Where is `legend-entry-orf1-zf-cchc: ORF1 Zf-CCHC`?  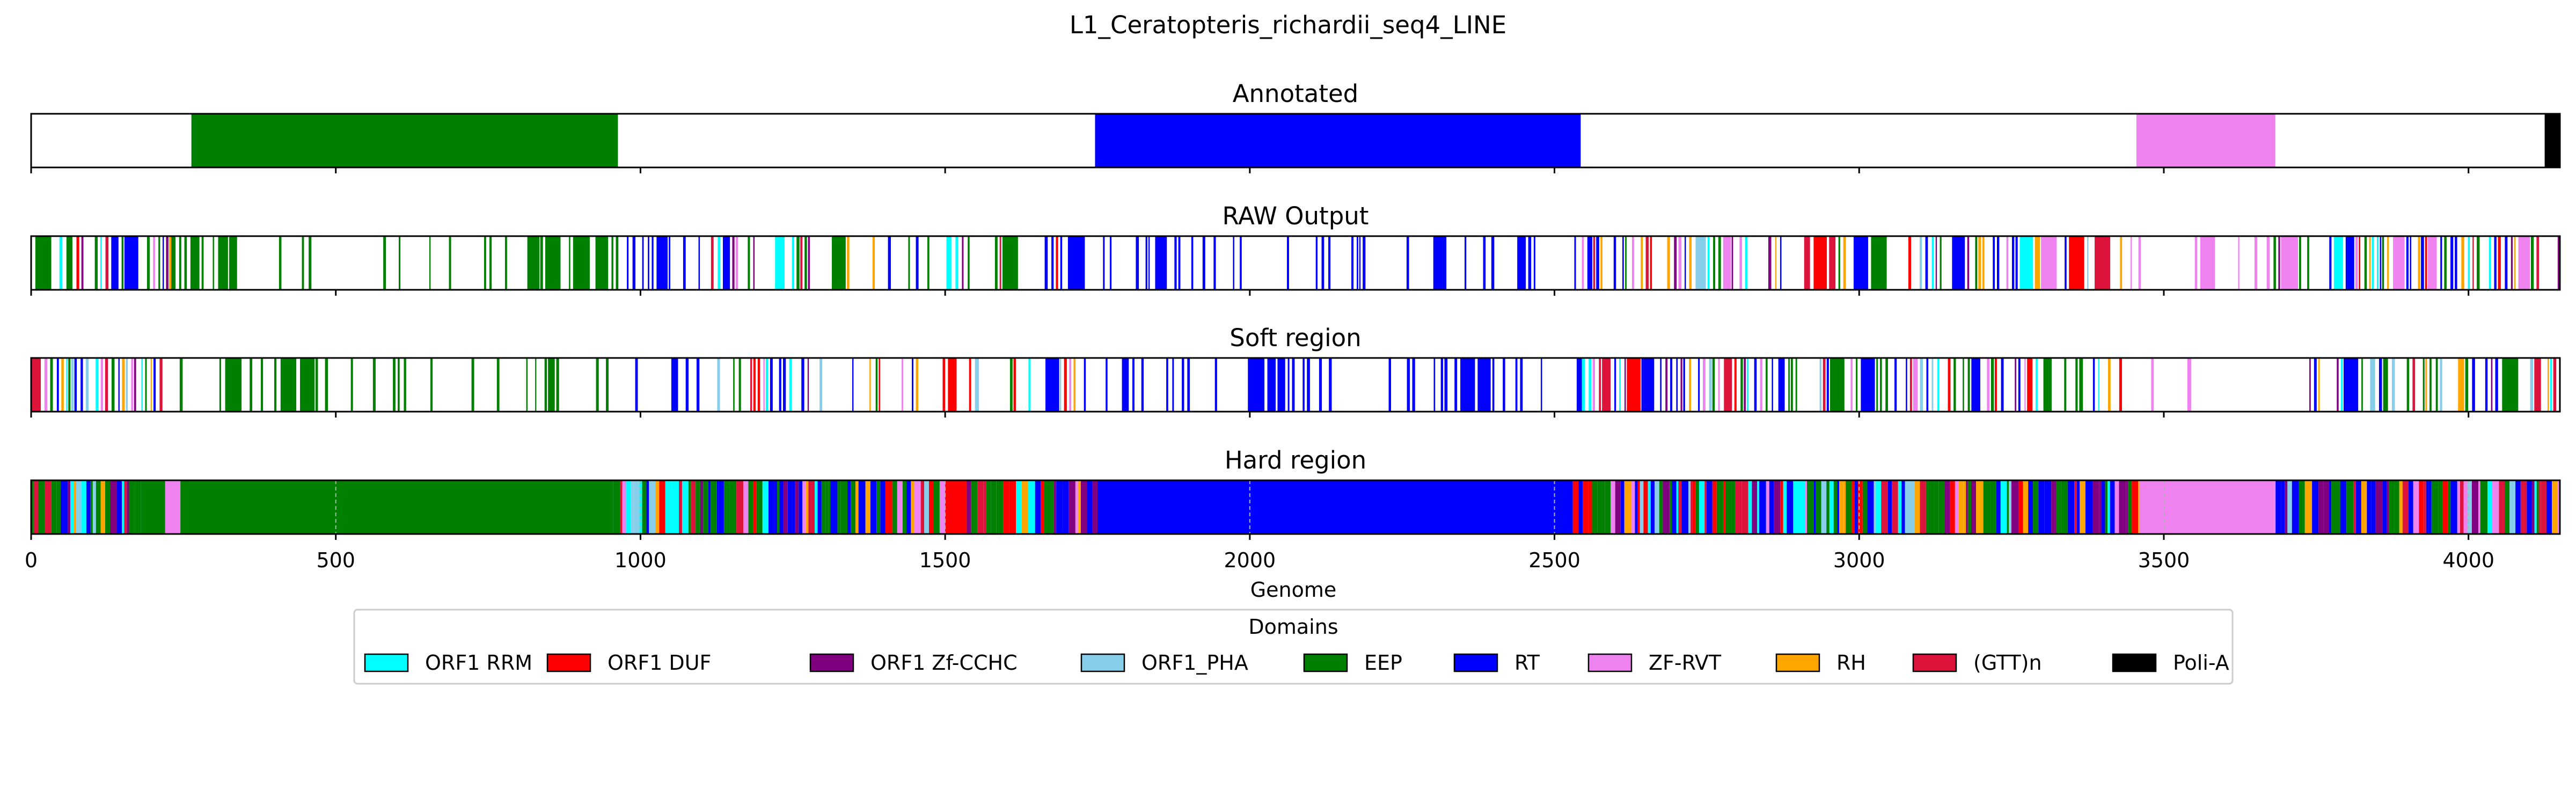
legend-entry-orf1-zf-cchc: ORF1 Zf-CCHC is located at coordinates (913, 663).